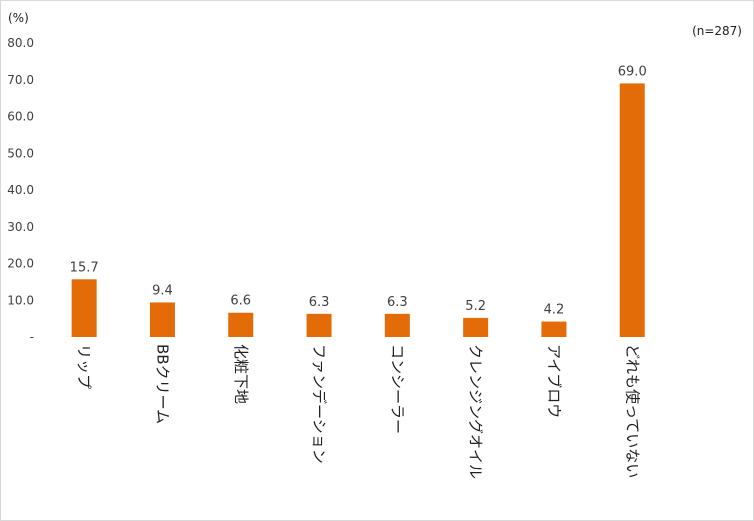 The image size is (754, 521). I want to click on y-tick-label: 20.0, so click(20, 264).